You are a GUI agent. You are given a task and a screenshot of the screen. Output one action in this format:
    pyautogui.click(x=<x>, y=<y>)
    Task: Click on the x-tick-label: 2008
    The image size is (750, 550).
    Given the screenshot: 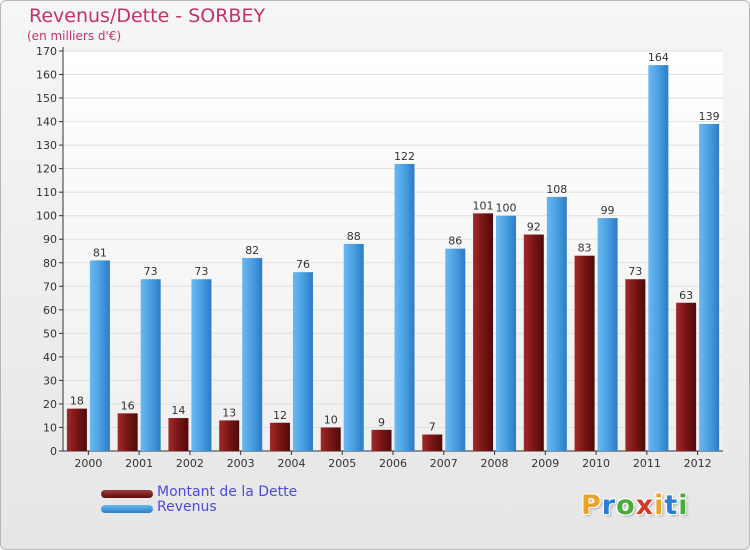 What is the action you would take?
    pyautogui.click(x=495, y=463)
    